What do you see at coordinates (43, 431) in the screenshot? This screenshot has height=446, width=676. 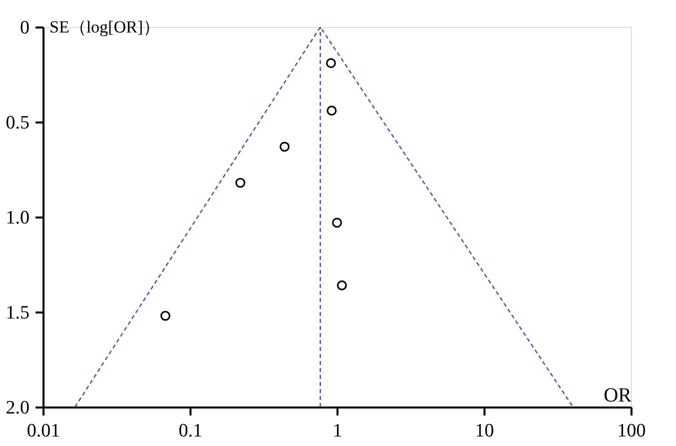 I see `x-tick-label: 0.01` at bounding box center [43, 431].